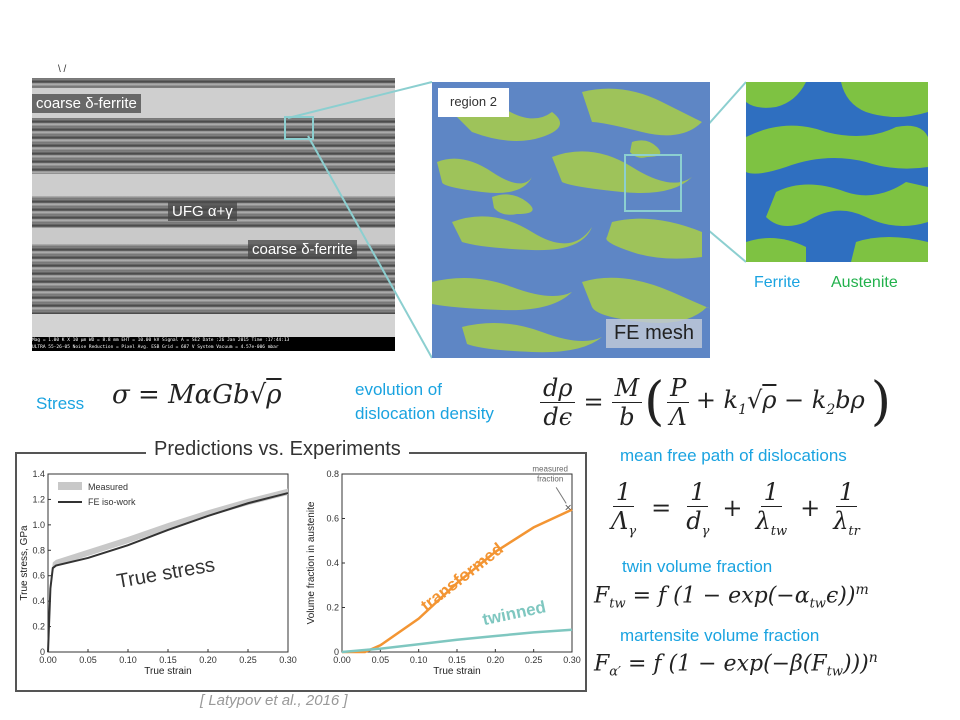 Image resolution: width=960 pixels, height=720 pixels. Describe the element at coordinates (299, 128) in the screenshot. I see `sem-zoom-box` at that location.